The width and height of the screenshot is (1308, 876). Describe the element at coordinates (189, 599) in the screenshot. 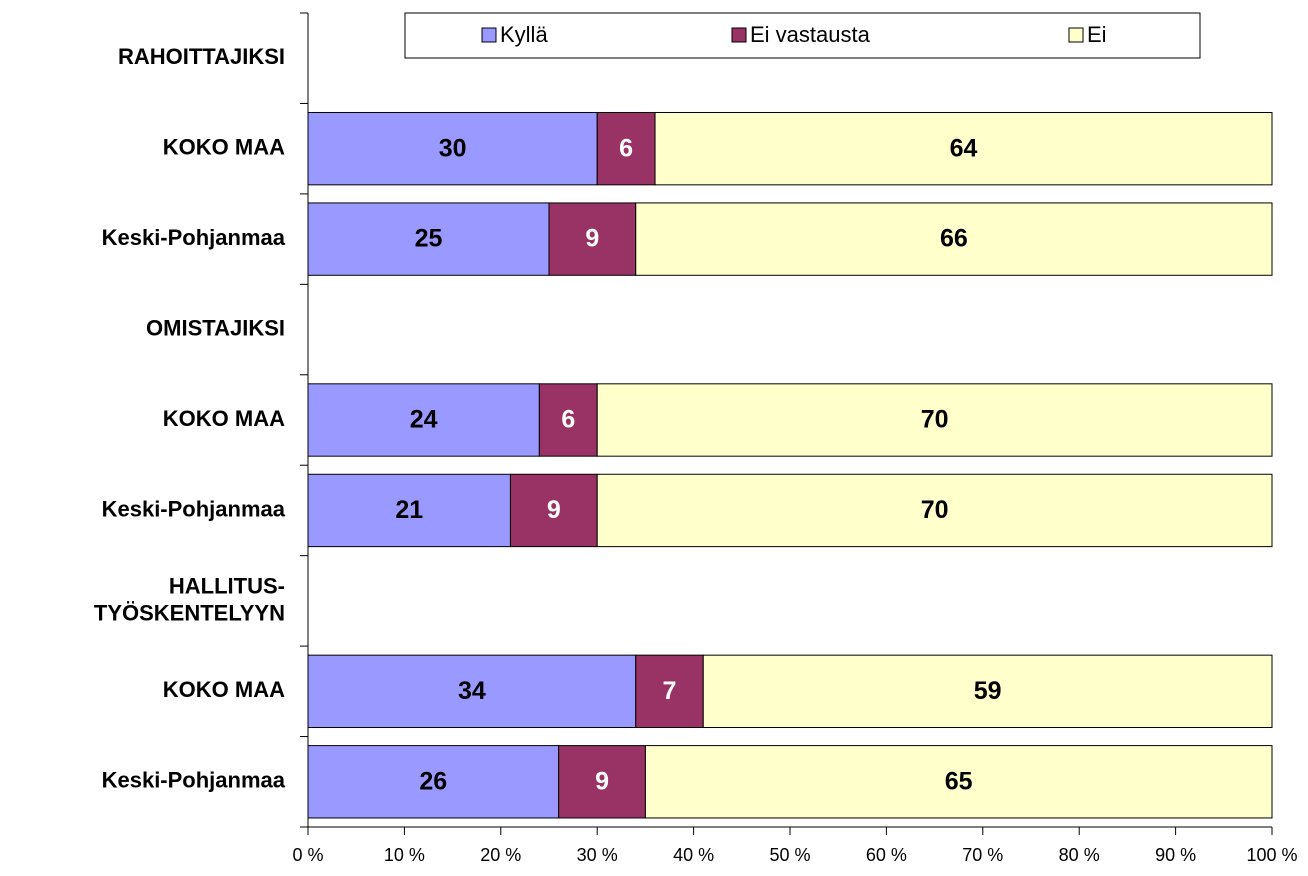

I see `category-label: HALLITUS-TYÖSKENTELYYN` at that location.